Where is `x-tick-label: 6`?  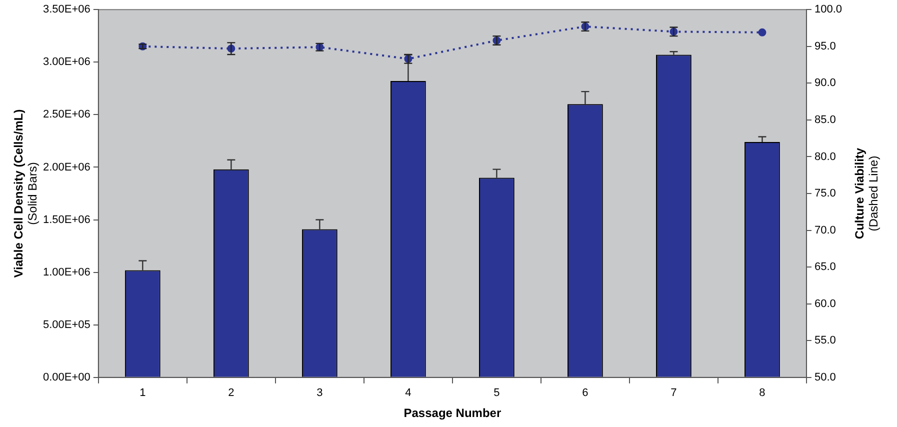 x-tick-label: 6 is located at coordinates (585, 393).